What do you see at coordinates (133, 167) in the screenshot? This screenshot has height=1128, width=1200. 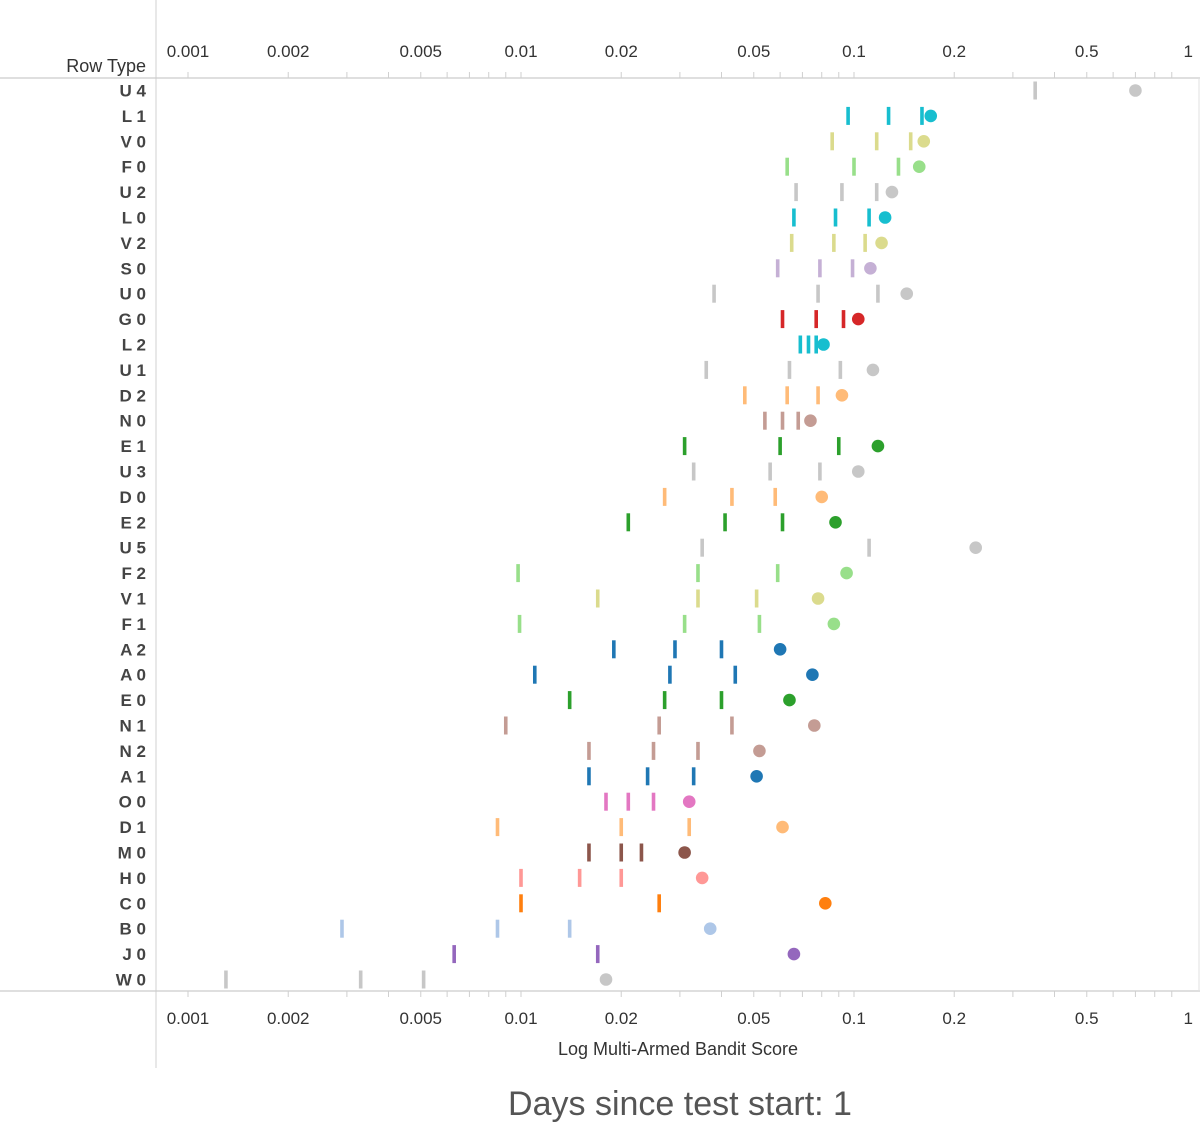 I see `row-label: F 0` at bounding box center [133, 167].